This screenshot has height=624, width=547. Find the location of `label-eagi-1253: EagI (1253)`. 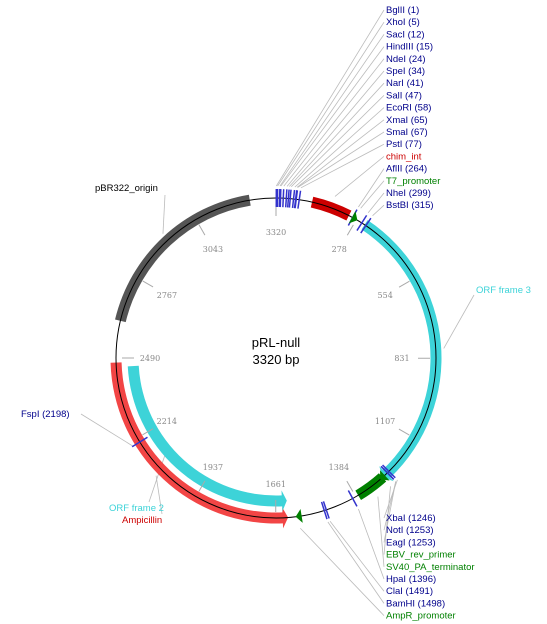

label-eagi-1253: EagI (1253) is located at coordinates (411, 542).